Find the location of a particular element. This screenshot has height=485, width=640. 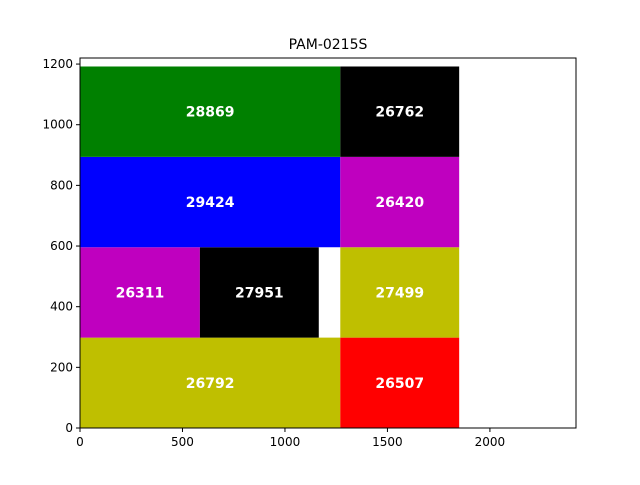

y-tick-label: 1200 is located at coordinates (57, 64).